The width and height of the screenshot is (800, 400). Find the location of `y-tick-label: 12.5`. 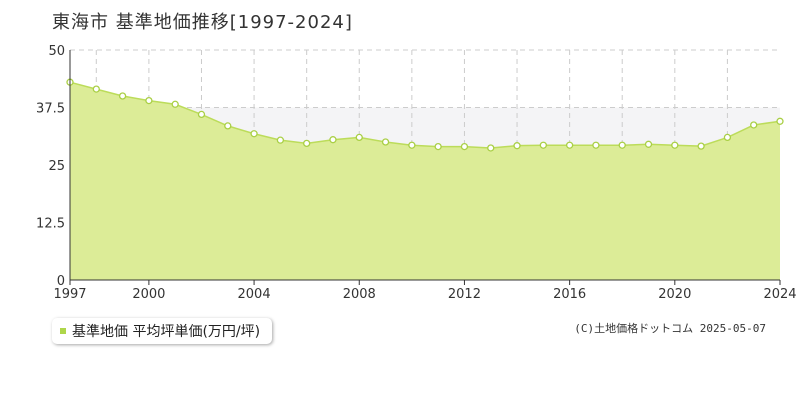

y-tick-label: 12.5 is located at coordinates (50, 224).